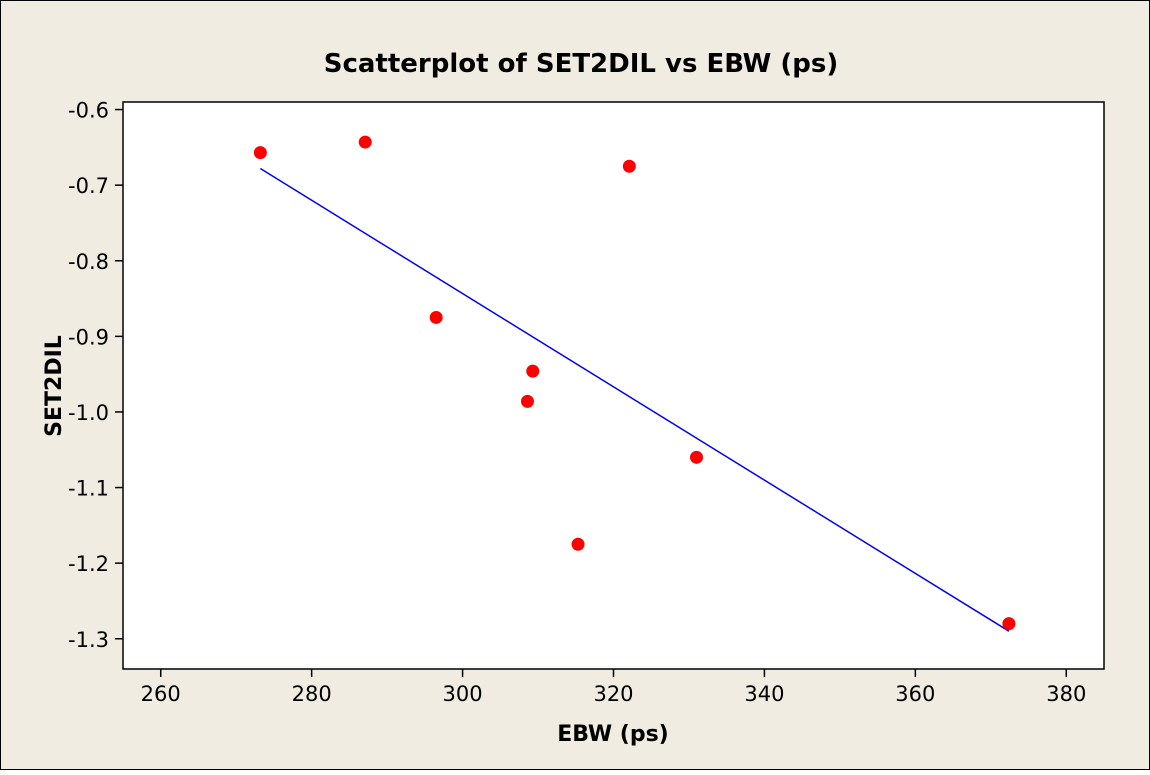  Describe the element at coordinates (88, 186) in the screenshot. I see `y-tick-label: -0.7` at that location.